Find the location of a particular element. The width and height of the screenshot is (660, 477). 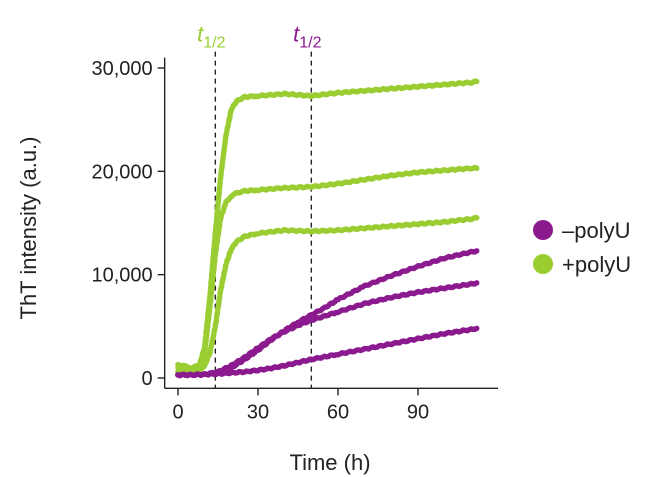

x-tick-label: 90 is located at coordinates (418, 412).